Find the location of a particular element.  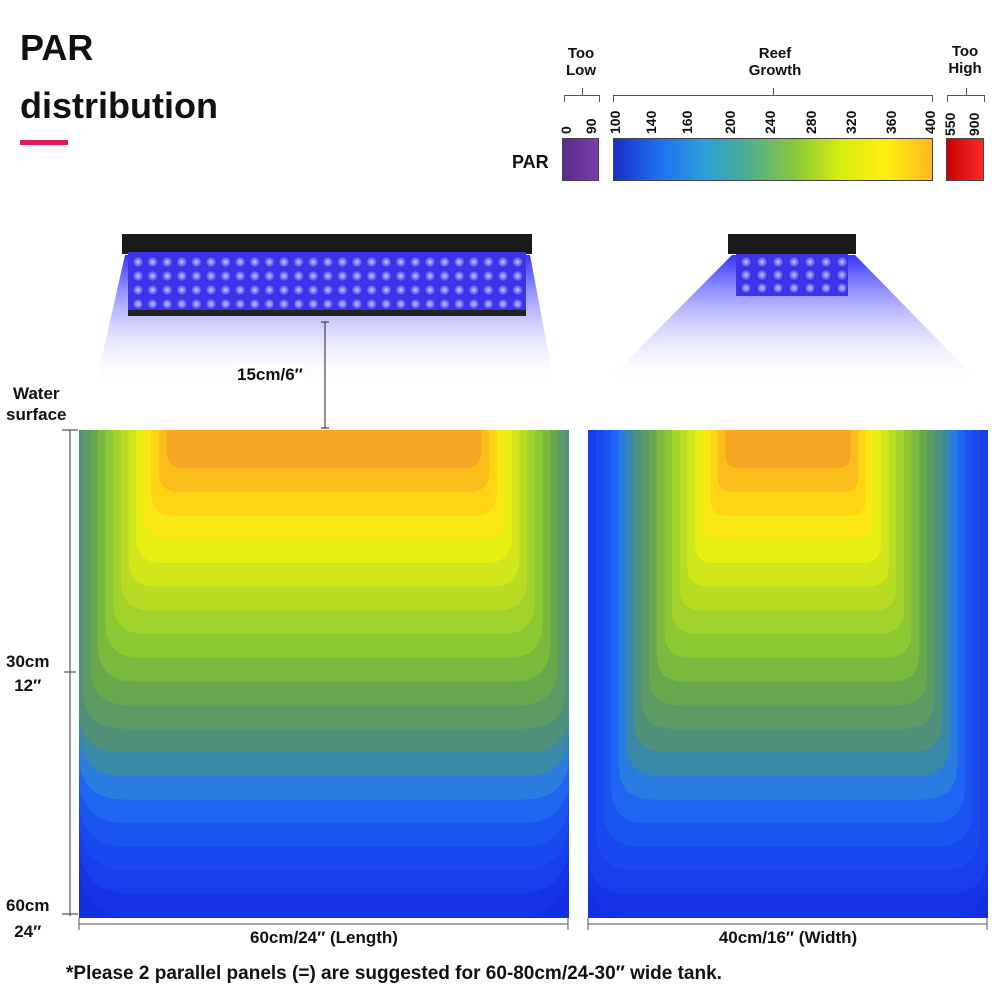

legend-too-low-label: Too Low is located at coordinates (581, 62).